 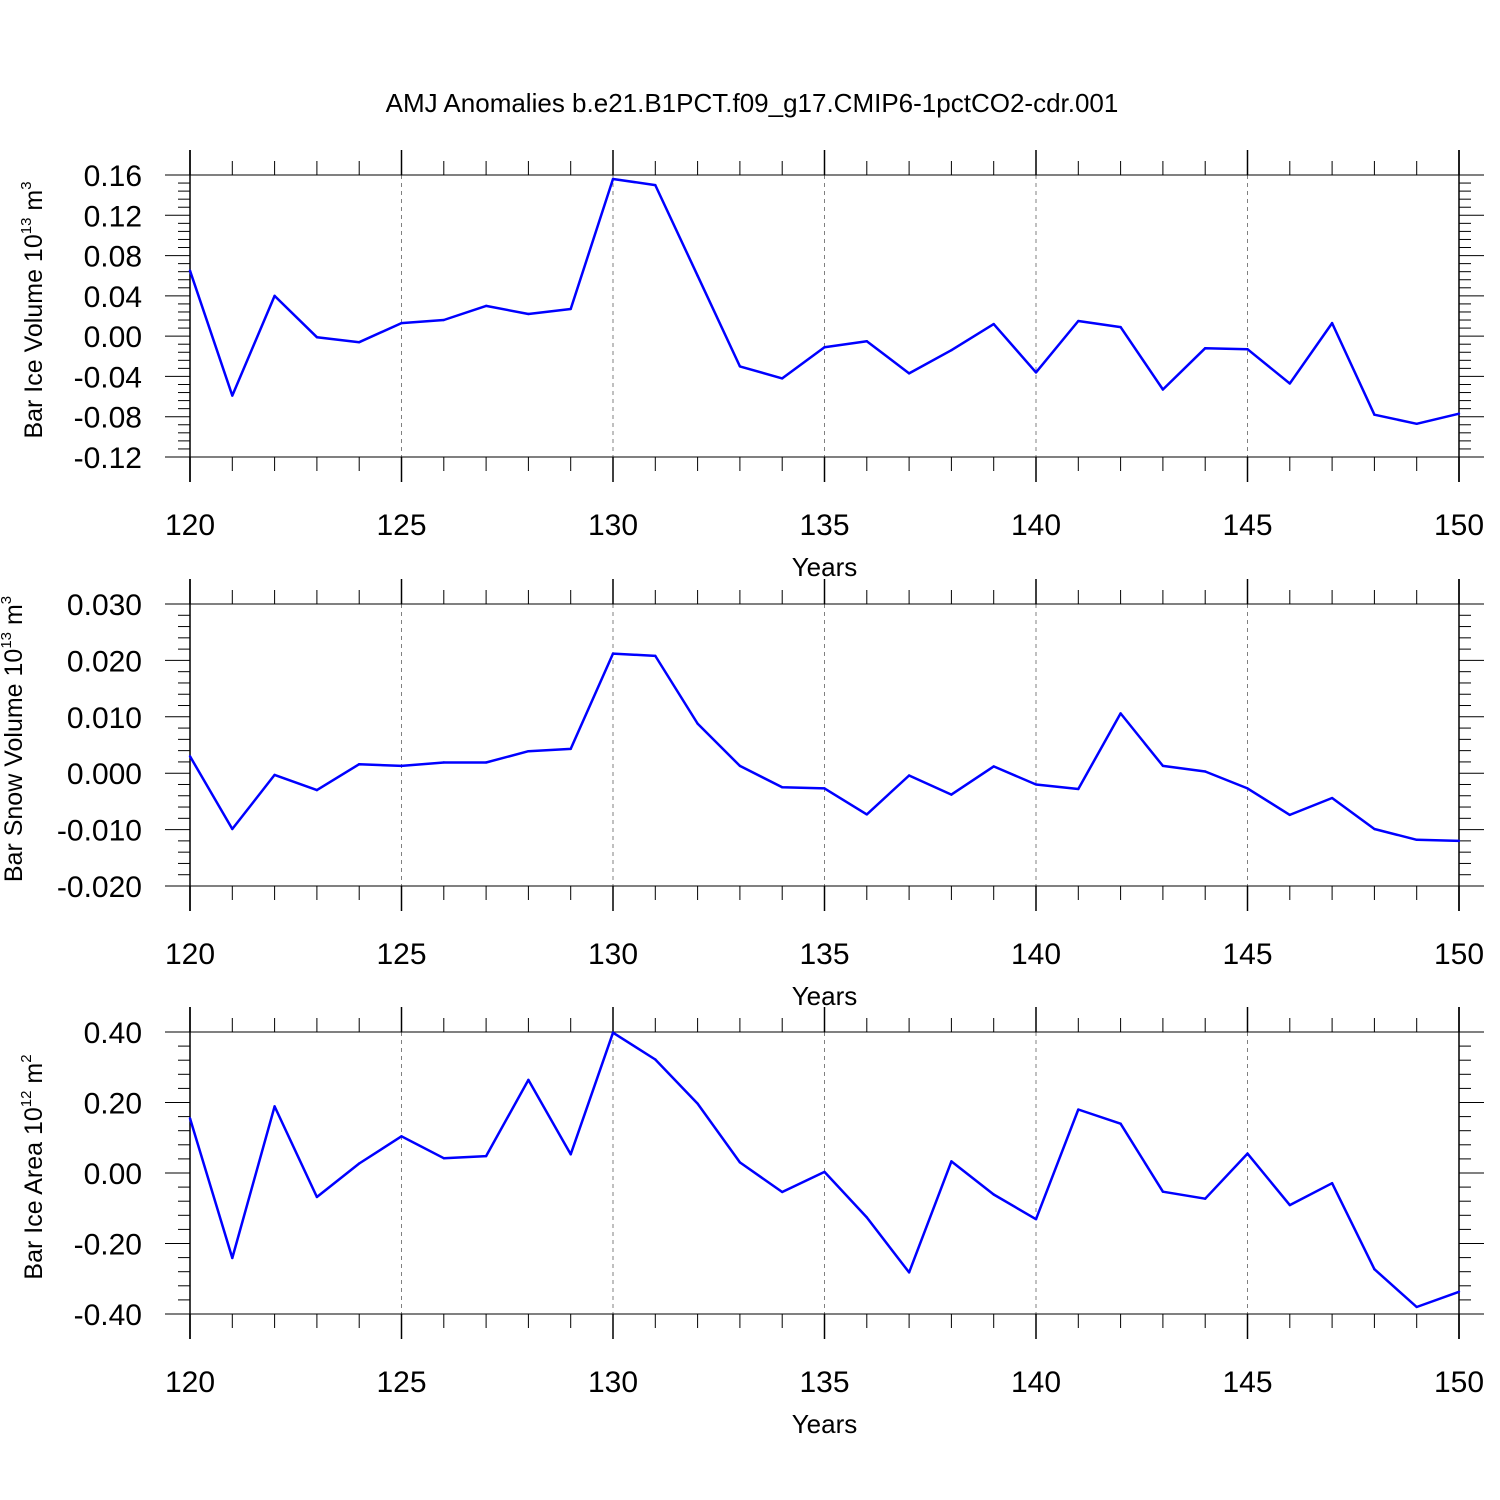 What do you see at coordinates (108, 418) in the screenshot?
I see `y-tick-label: -0.08` at bounding box center [108, 418].